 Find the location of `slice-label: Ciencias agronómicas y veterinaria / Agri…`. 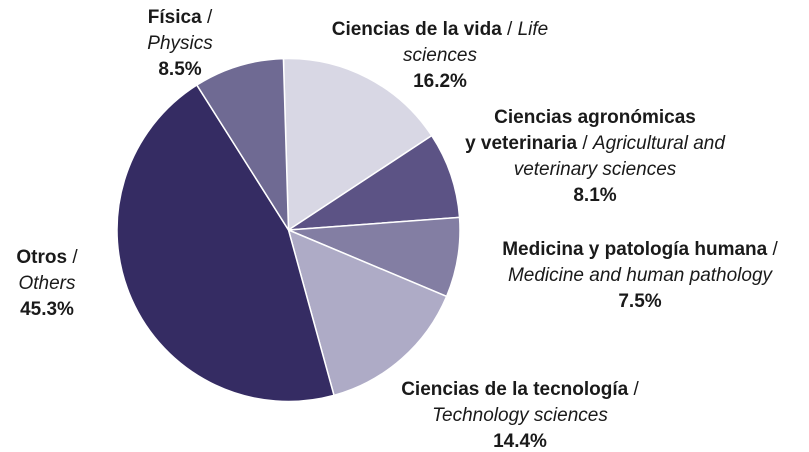

slice-label: Ciencias agronómicas y veterinaria / Agri… is located at coordinates (595, 157).